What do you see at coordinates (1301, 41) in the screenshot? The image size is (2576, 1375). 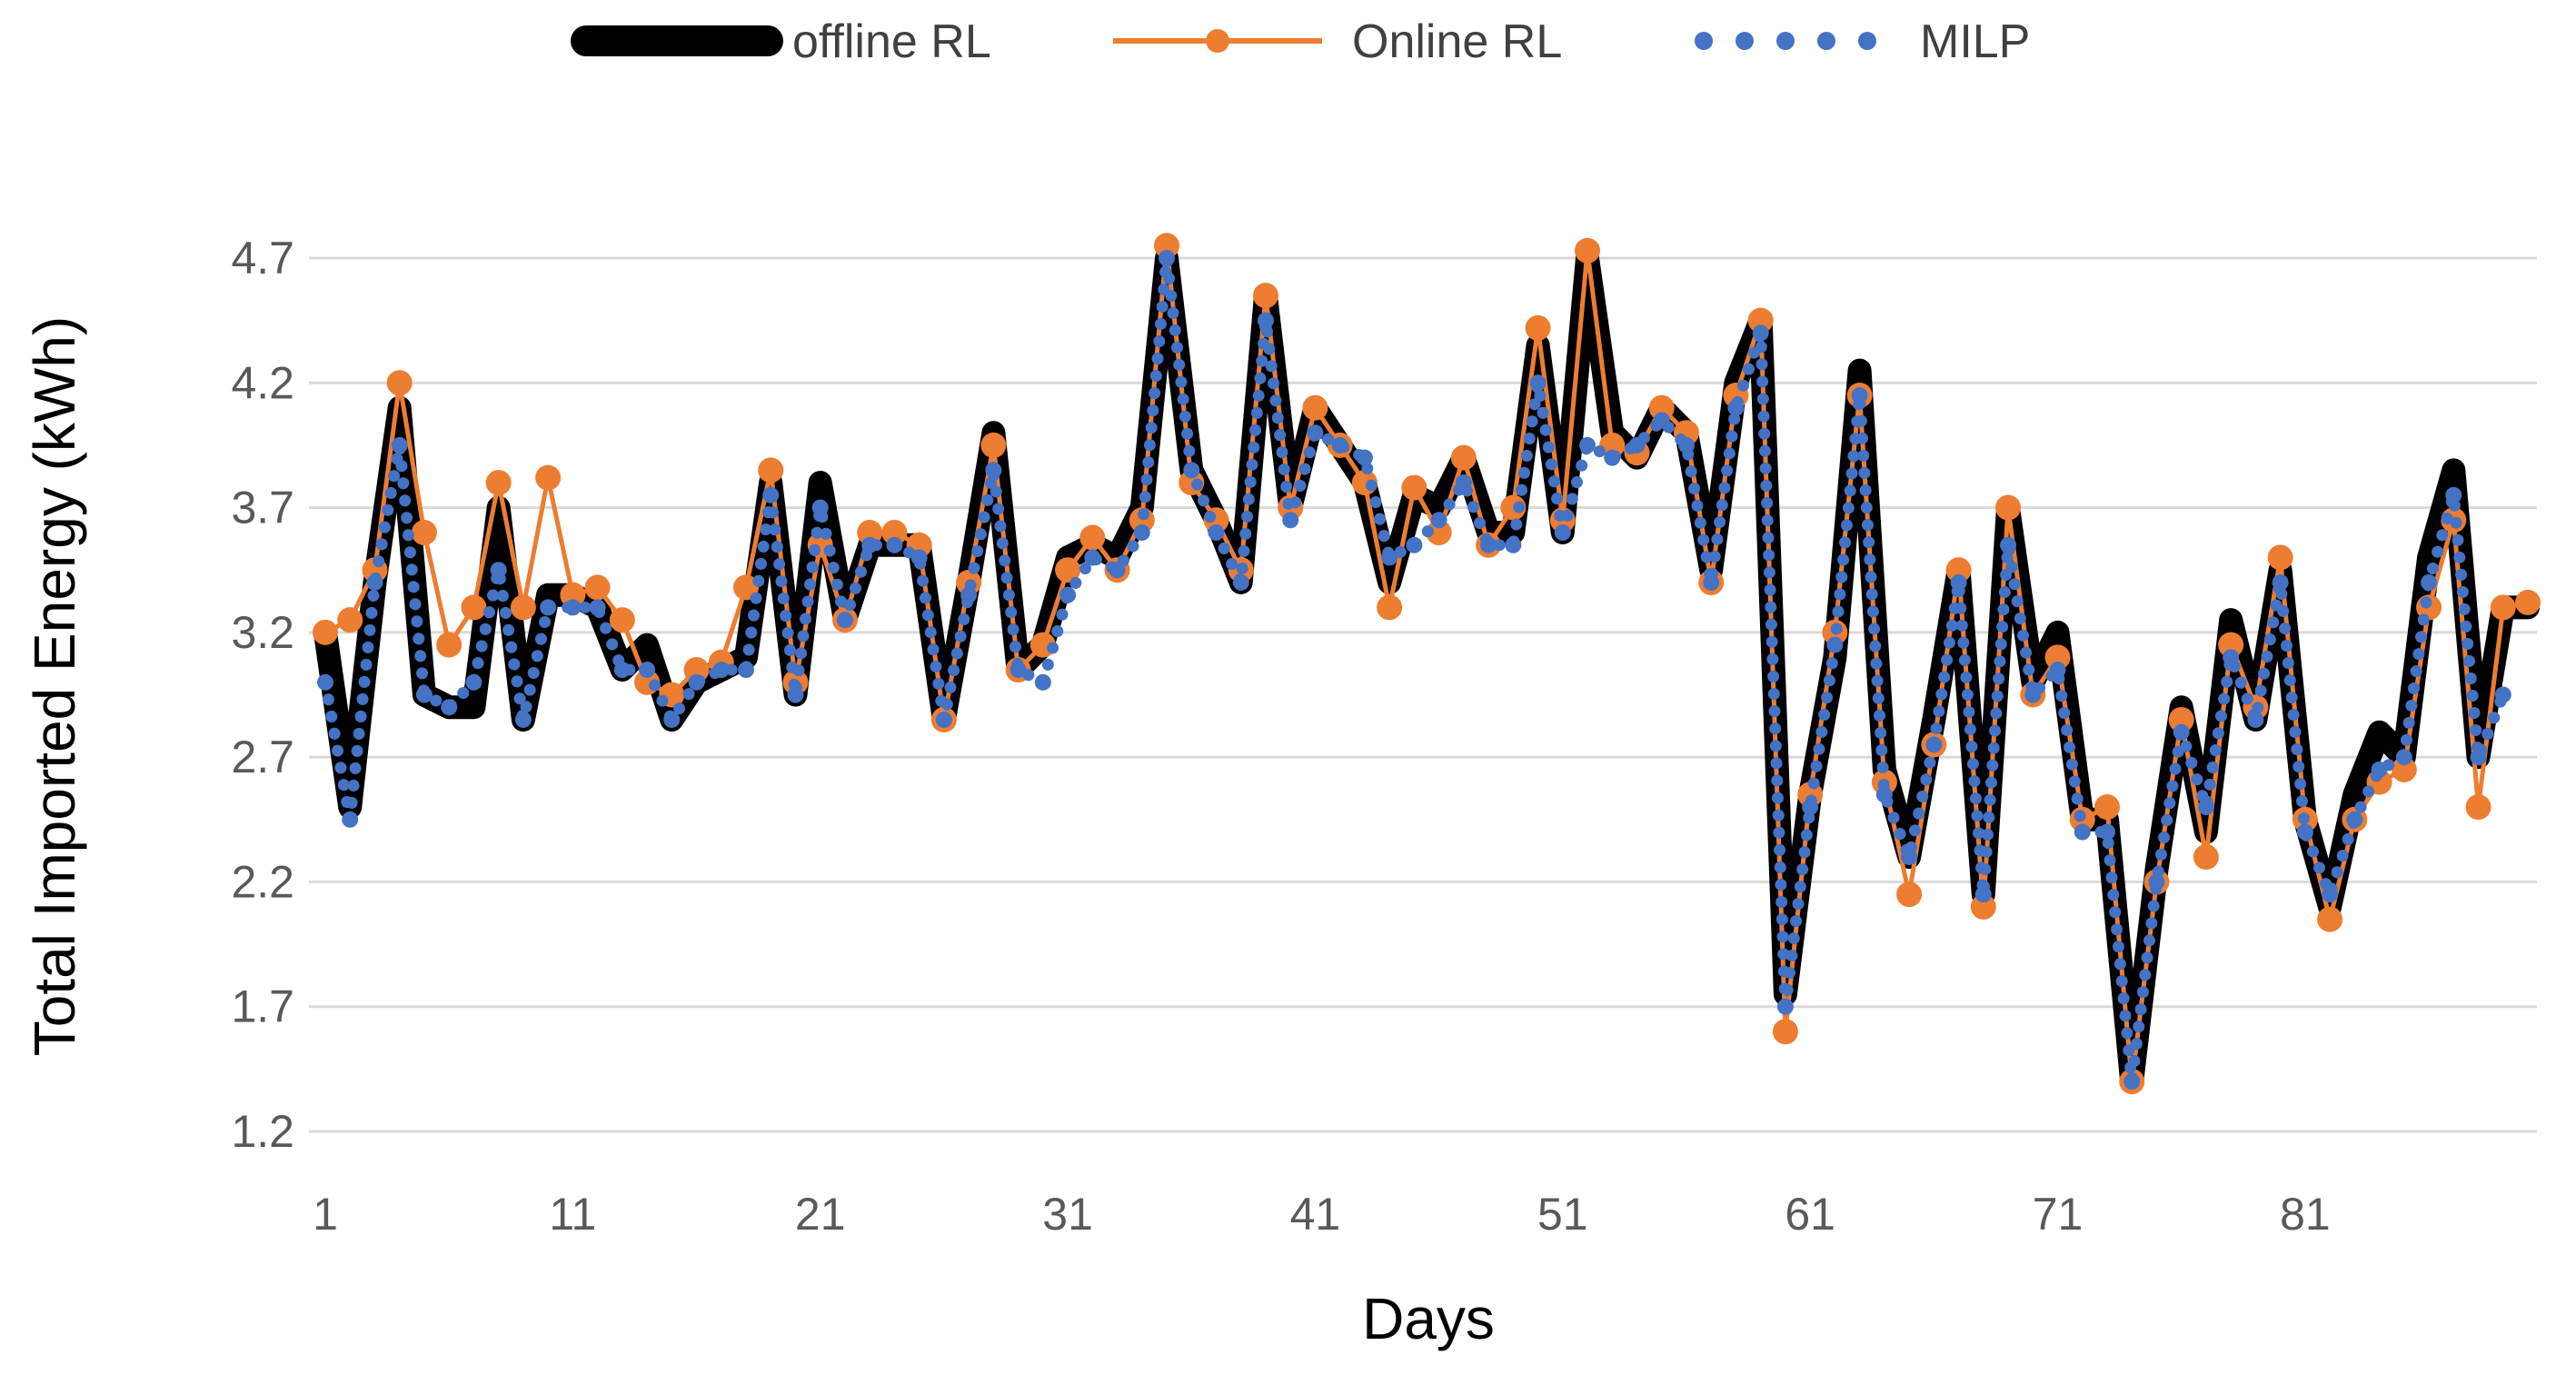 I see `legend: offline RL Online RL MILP` at bounding box center [1301, 41].